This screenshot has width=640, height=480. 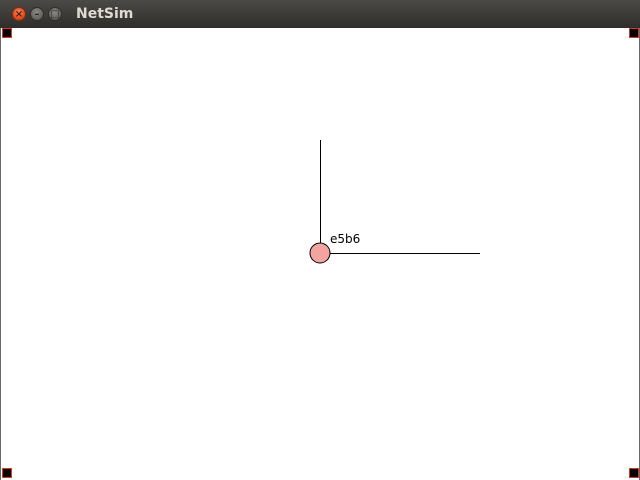 I want to click on node-circle, so click(x=320, y=253).